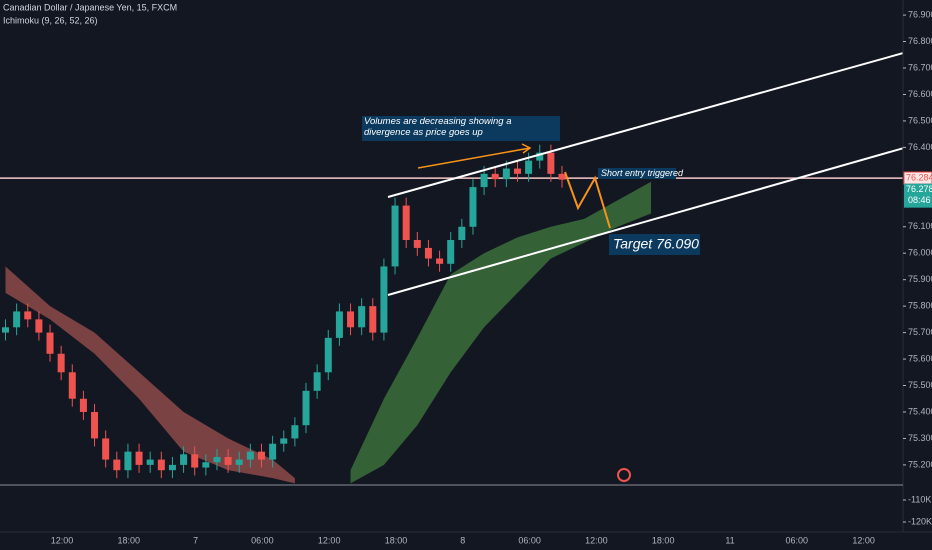 The image size is (932, 550). Describe the element at coordinates (920, 332) in the screenshot. I see `y-tick-label: 75.700` at that location.